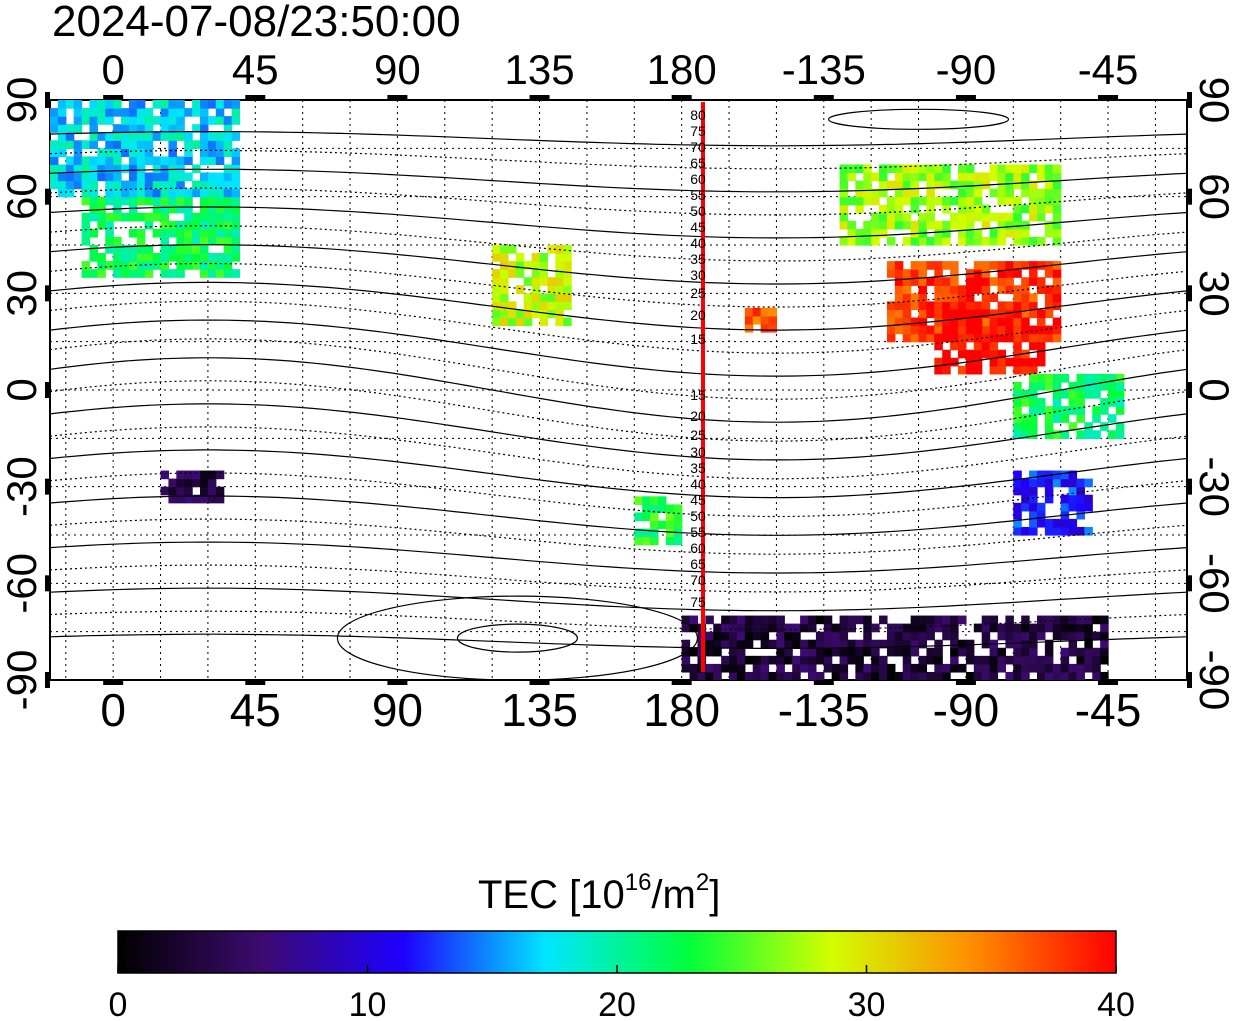 This screenshot has width=1235, height=1021. What do you see at coordinates (698, 395) in the screenshot?
I see `contour-label: 15` at bounding box center [698, 395].